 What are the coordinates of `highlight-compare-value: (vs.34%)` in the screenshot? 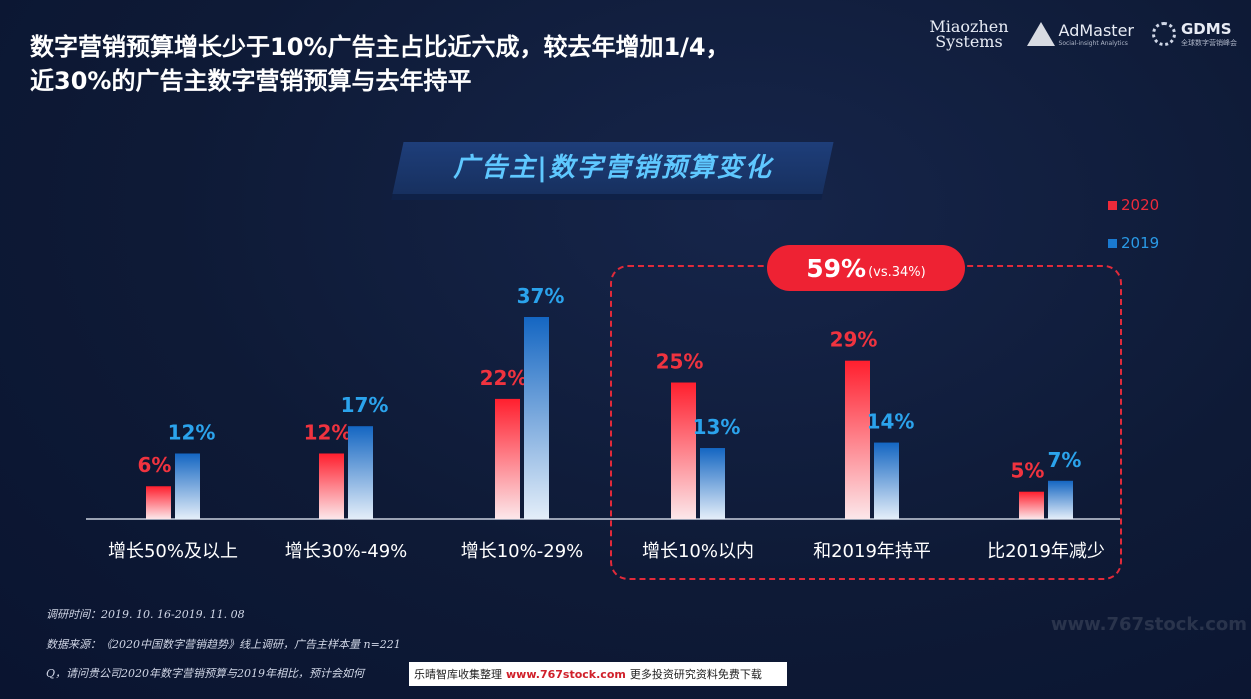 It's located at (897, 272).